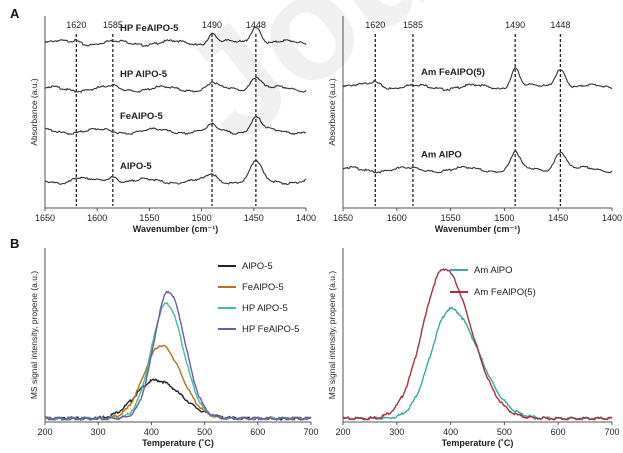  What do you see at coordinates (270, 329) in the screenshot?
I see `legend-label-hp-fealpo-5: HP FeAlPO-5` at bounding box center [270, 329].